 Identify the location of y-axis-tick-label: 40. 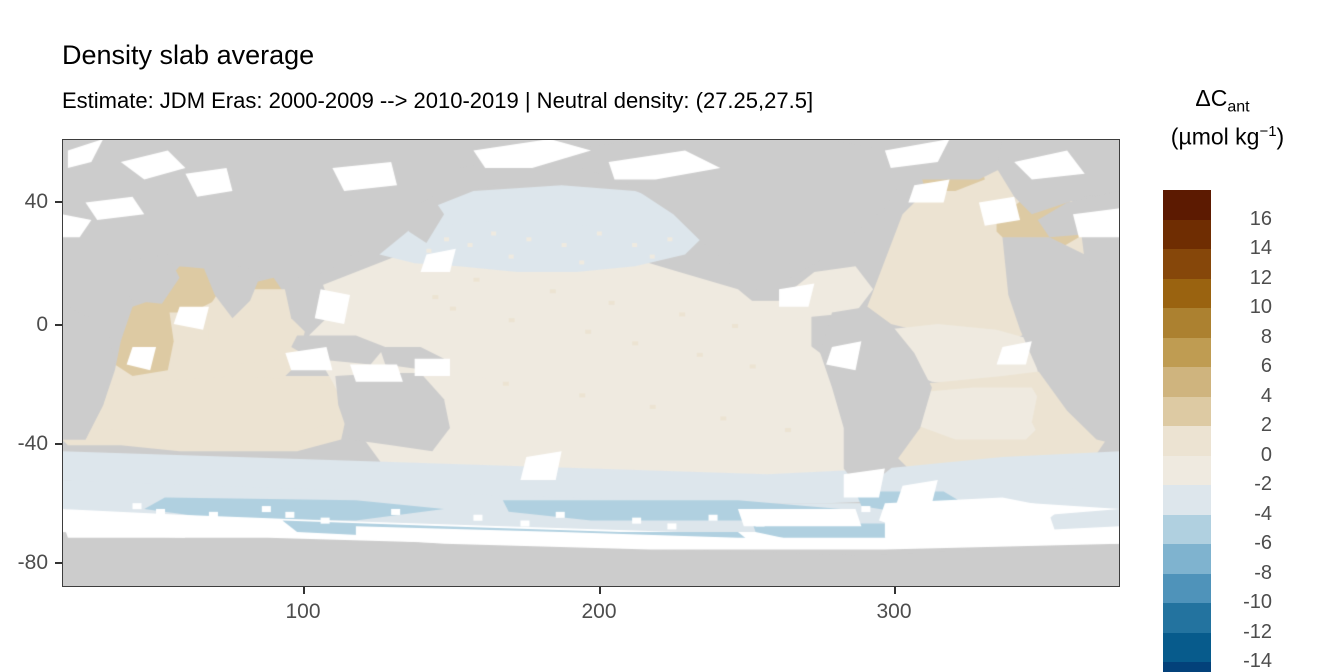
(36, 201).